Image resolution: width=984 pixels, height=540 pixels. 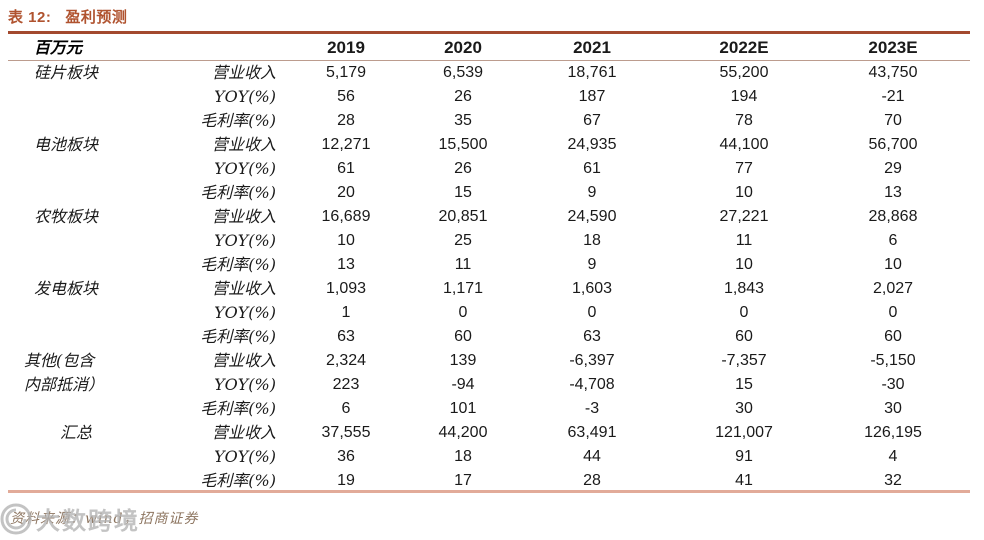 I want to click on table-row: 毛利率(%) 28 35 67 78 70, so click(x=489, y=121).